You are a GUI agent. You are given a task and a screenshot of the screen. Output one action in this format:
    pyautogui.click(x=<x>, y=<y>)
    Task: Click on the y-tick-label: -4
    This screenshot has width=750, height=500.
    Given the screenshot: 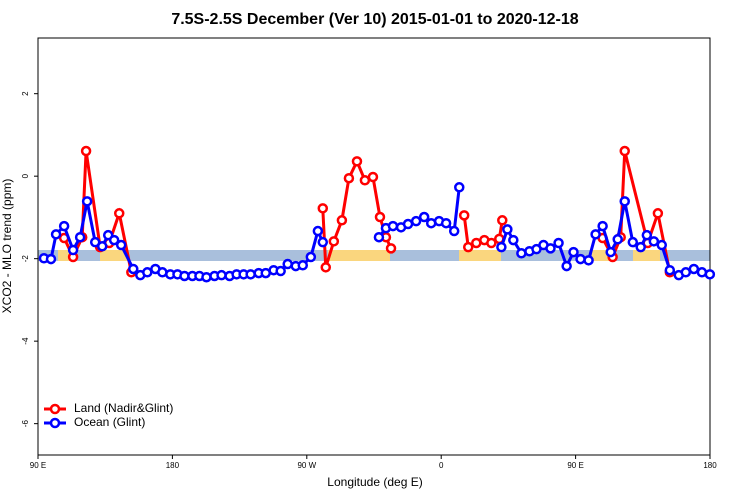 What is the action you would take?
    pyautogui.click(x=25, y=341)
    